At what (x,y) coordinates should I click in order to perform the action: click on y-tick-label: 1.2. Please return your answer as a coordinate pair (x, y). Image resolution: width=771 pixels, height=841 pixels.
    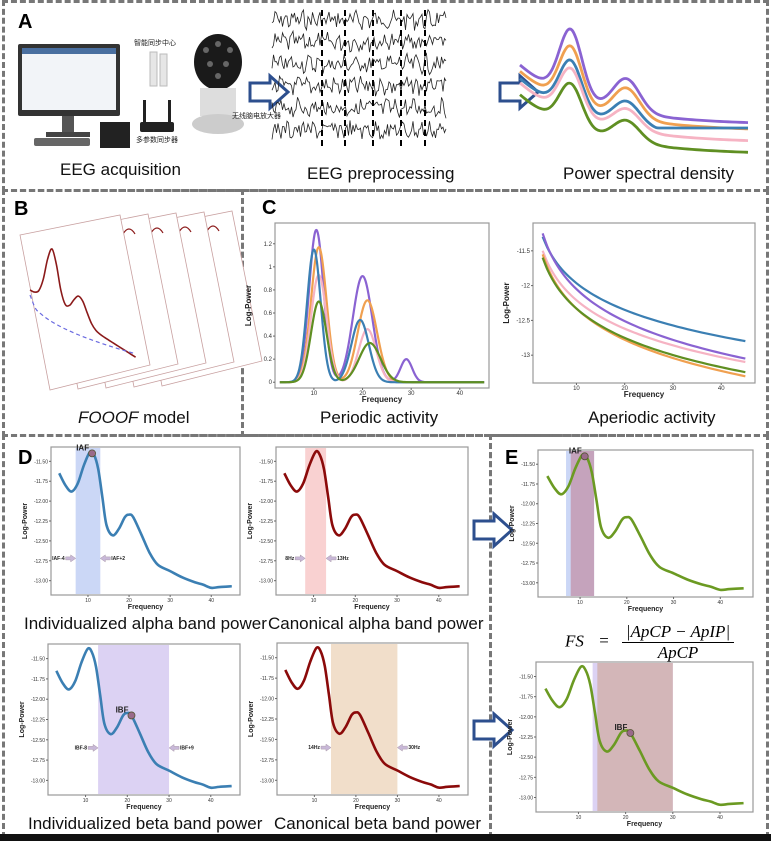
    Looking at the image, I should click on (268, 245).